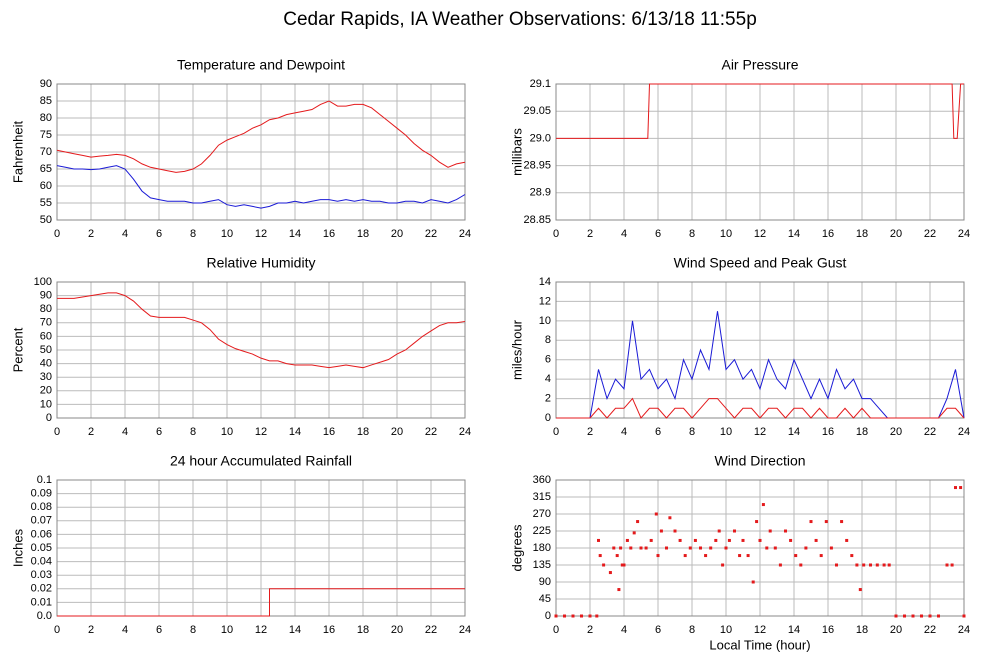 The image size is (1000, 660). Describe the element at coordinates (540, 138) in the screenshot. I see `y-tick-label: 29.0` at that location.